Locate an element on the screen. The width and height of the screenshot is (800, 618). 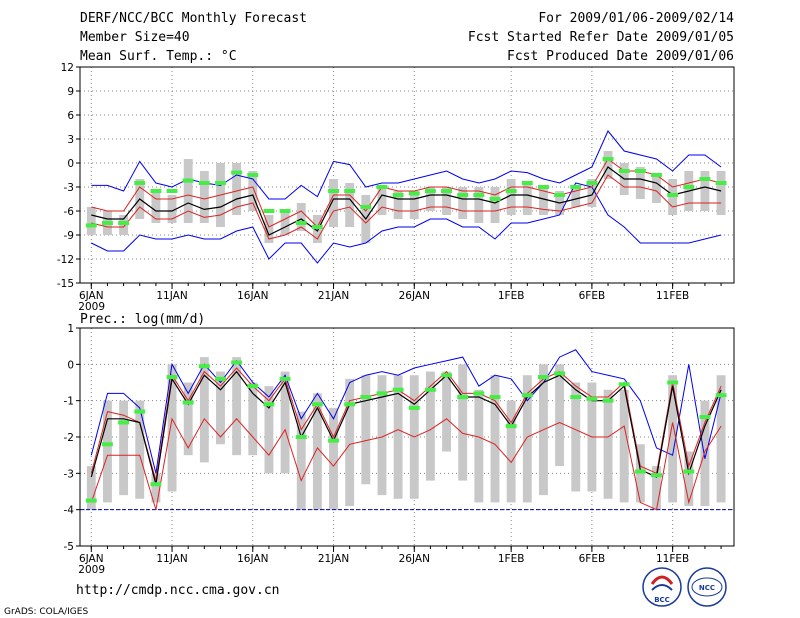
temp-xtick-label: 21JAN is located at coordinates (333, 296).